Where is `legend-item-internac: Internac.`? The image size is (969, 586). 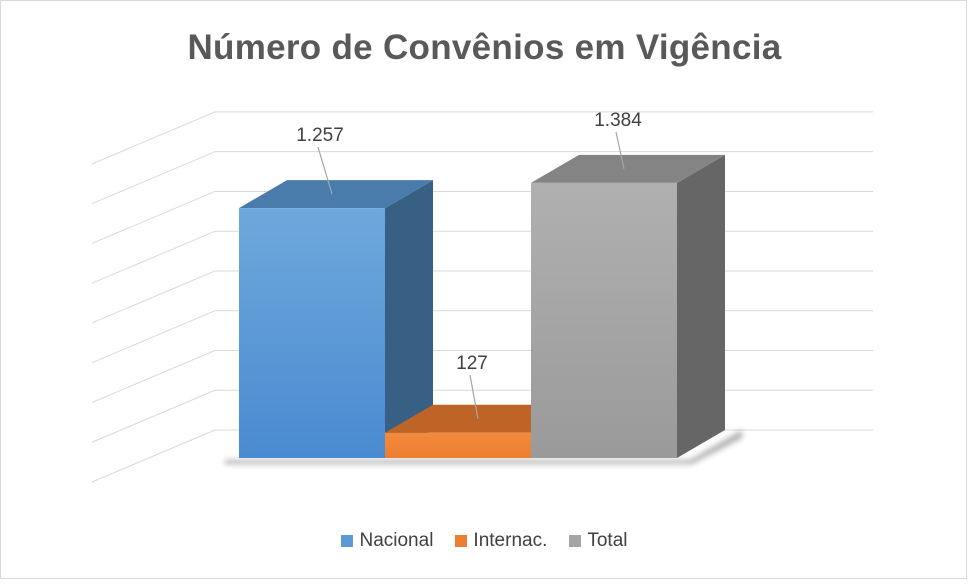 legend-item-internac: Internac. is located at coordinates (501, 541).